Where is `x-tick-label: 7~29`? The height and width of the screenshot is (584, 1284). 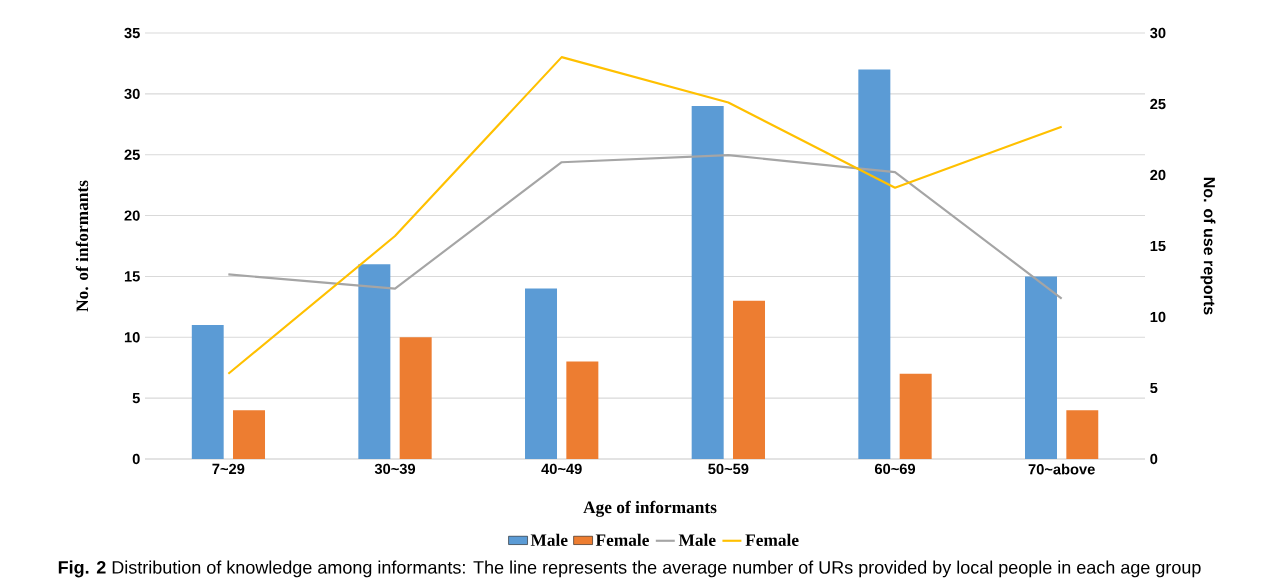 x-tick-label: 7~29 is located at coordinates (228, 469).